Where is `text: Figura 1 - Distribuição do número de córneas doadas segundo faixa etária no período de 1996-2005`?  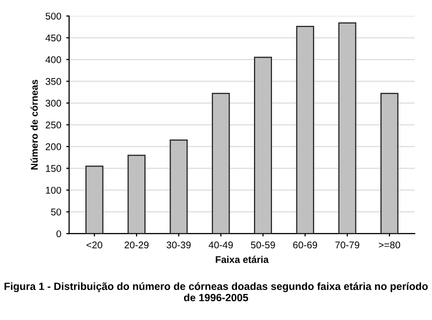
text: Figura 1 - Distribuição do número de córneas doadas segundo faixa etária no período de 1996-2005 is located at coordinates (216, 292).